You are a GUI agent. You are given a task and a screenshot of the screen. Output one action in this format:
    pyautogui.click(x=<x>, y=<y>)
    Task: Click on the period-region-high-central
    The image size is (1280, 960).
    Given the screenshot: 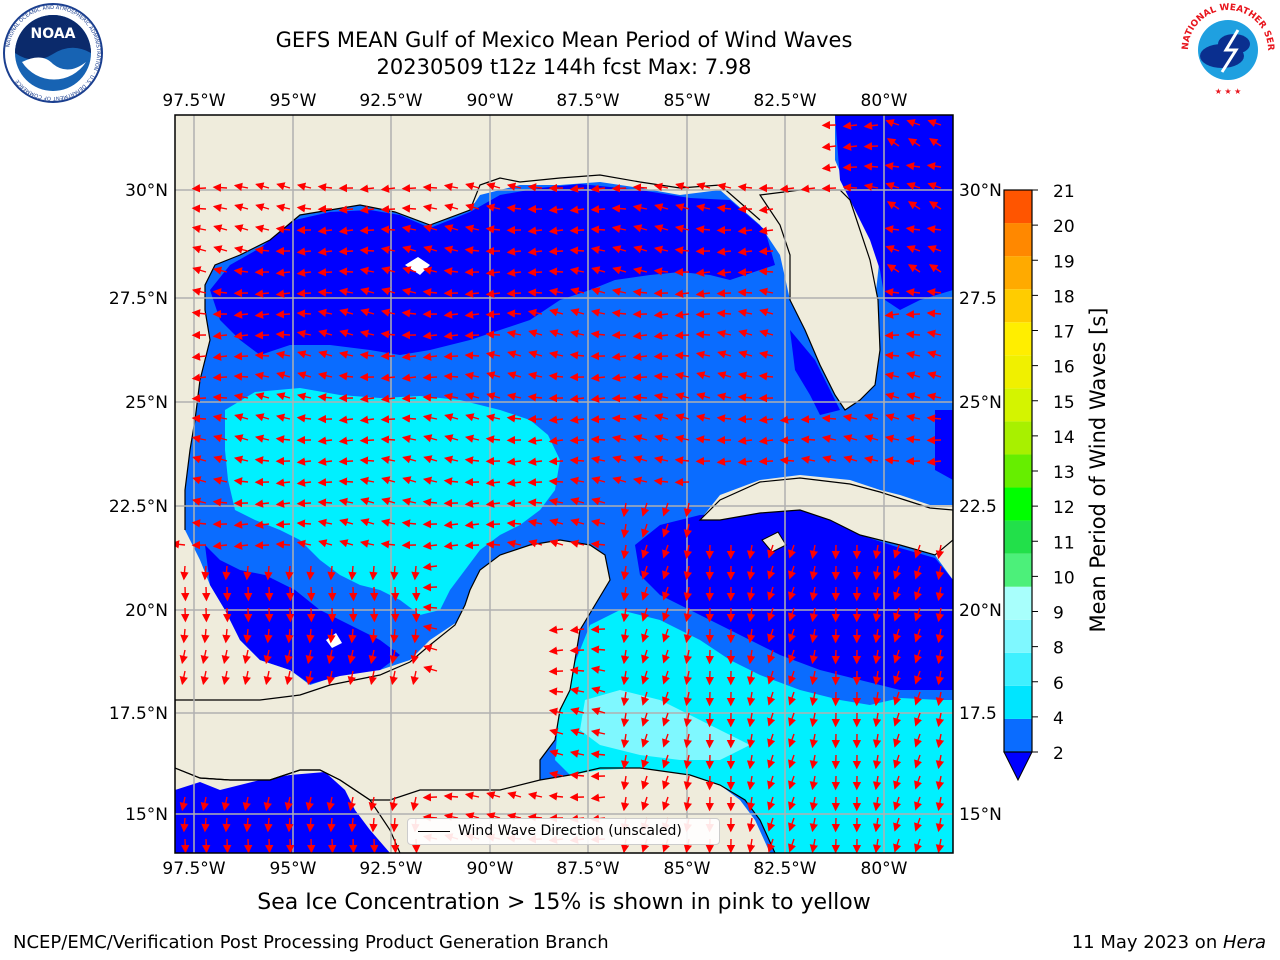 What is the action you would take?
    pyautogui.click(x=392, y=501)
    